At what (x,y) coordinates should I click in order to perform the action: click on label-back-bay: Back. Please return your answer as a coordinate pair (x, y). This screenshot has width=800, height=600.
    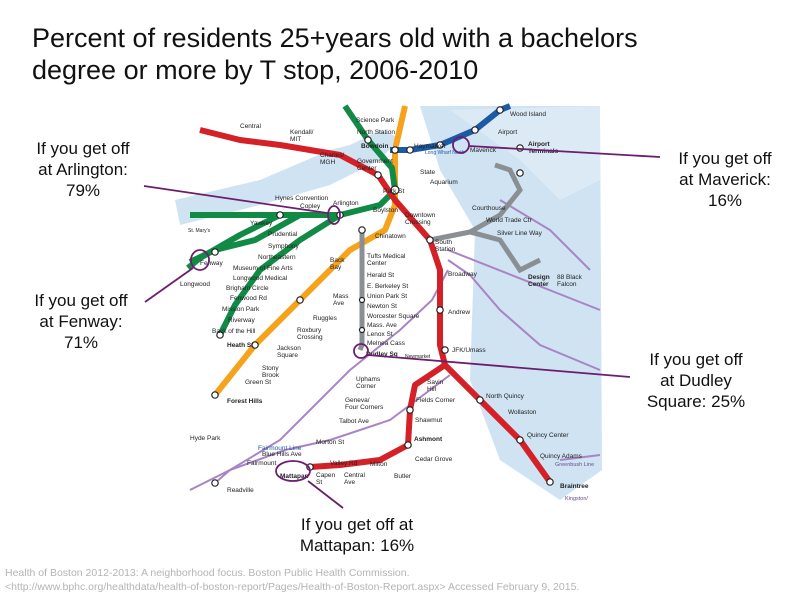
    Looking at the image, I should click on (337, 260).